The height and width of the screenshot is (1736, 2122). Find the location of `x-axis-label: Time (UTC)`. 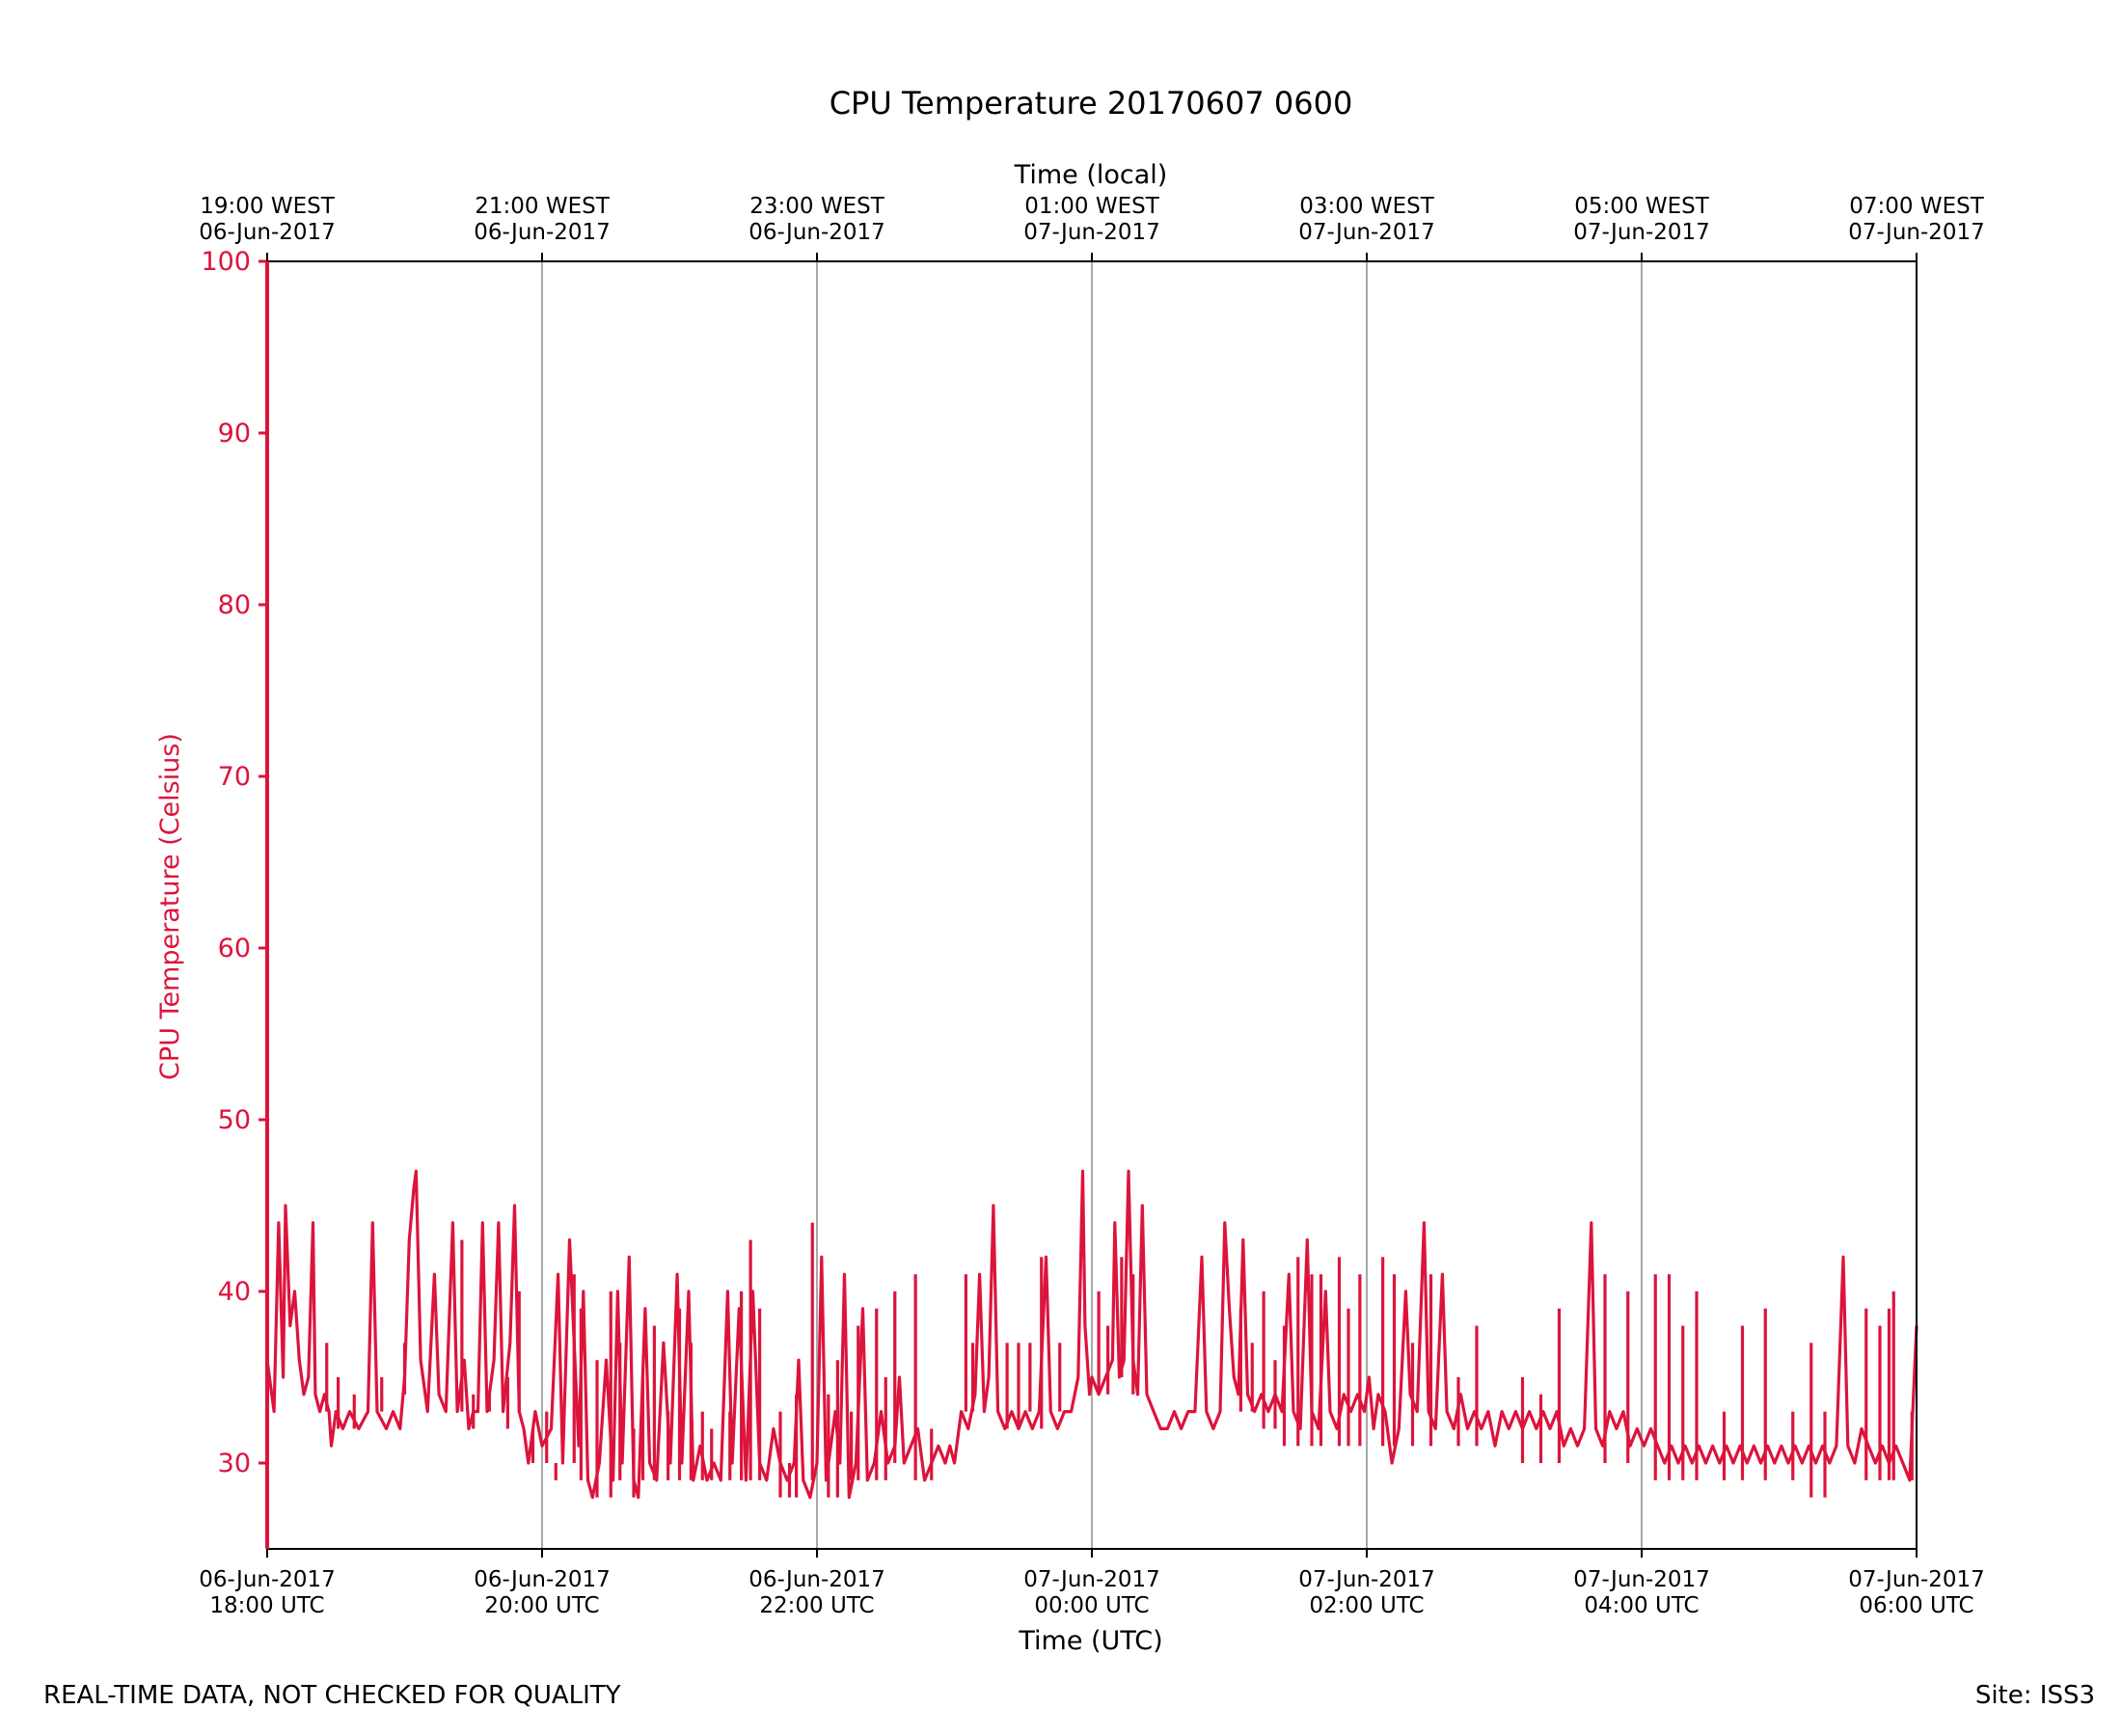

x-axis-label: Time (UTC) is located at coordinates (1090, 1641).